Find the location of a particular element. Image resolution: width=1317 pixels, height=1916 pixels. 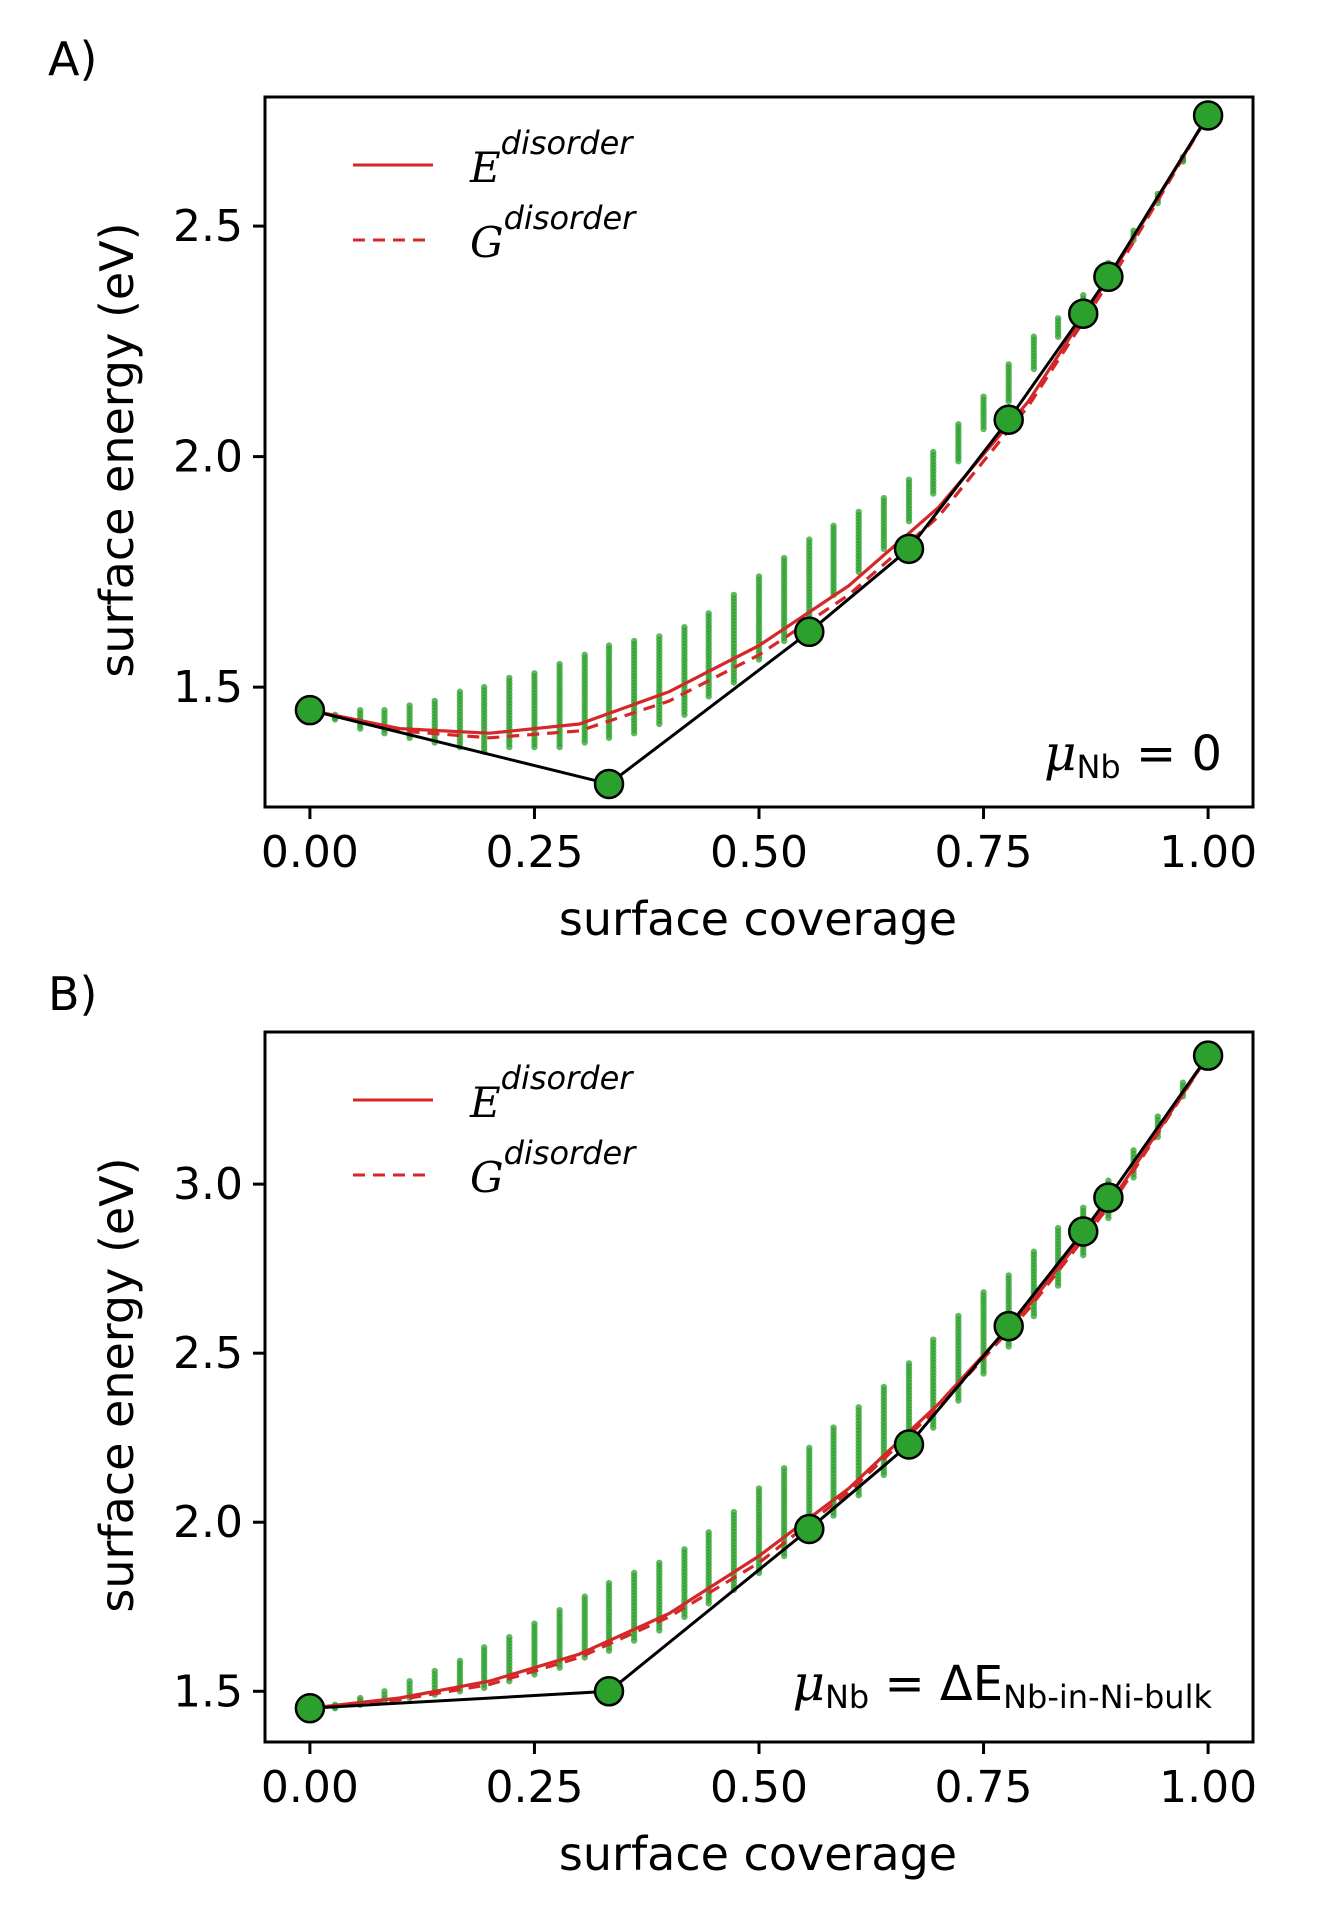

panel-b-y-axis-label: surface energy (eV) is located at coordinates (117, 1384).